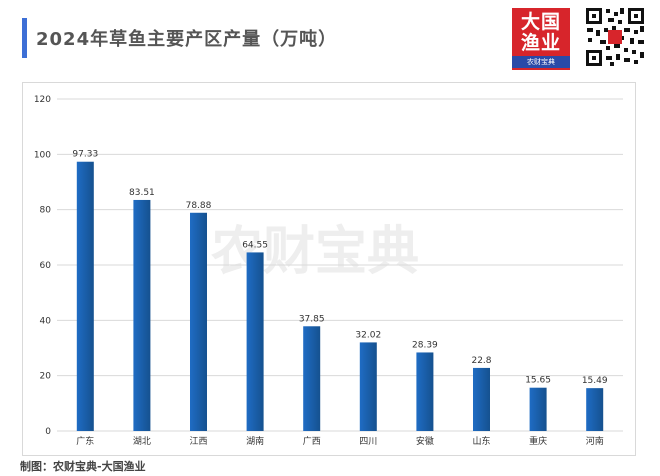 Image resolution: width=660 pixels, height=476 pixels. What do you see at coordinates (42, 100) in the screenshot?
I see `y-tick-label: 120` at bounding box center [42, 100].